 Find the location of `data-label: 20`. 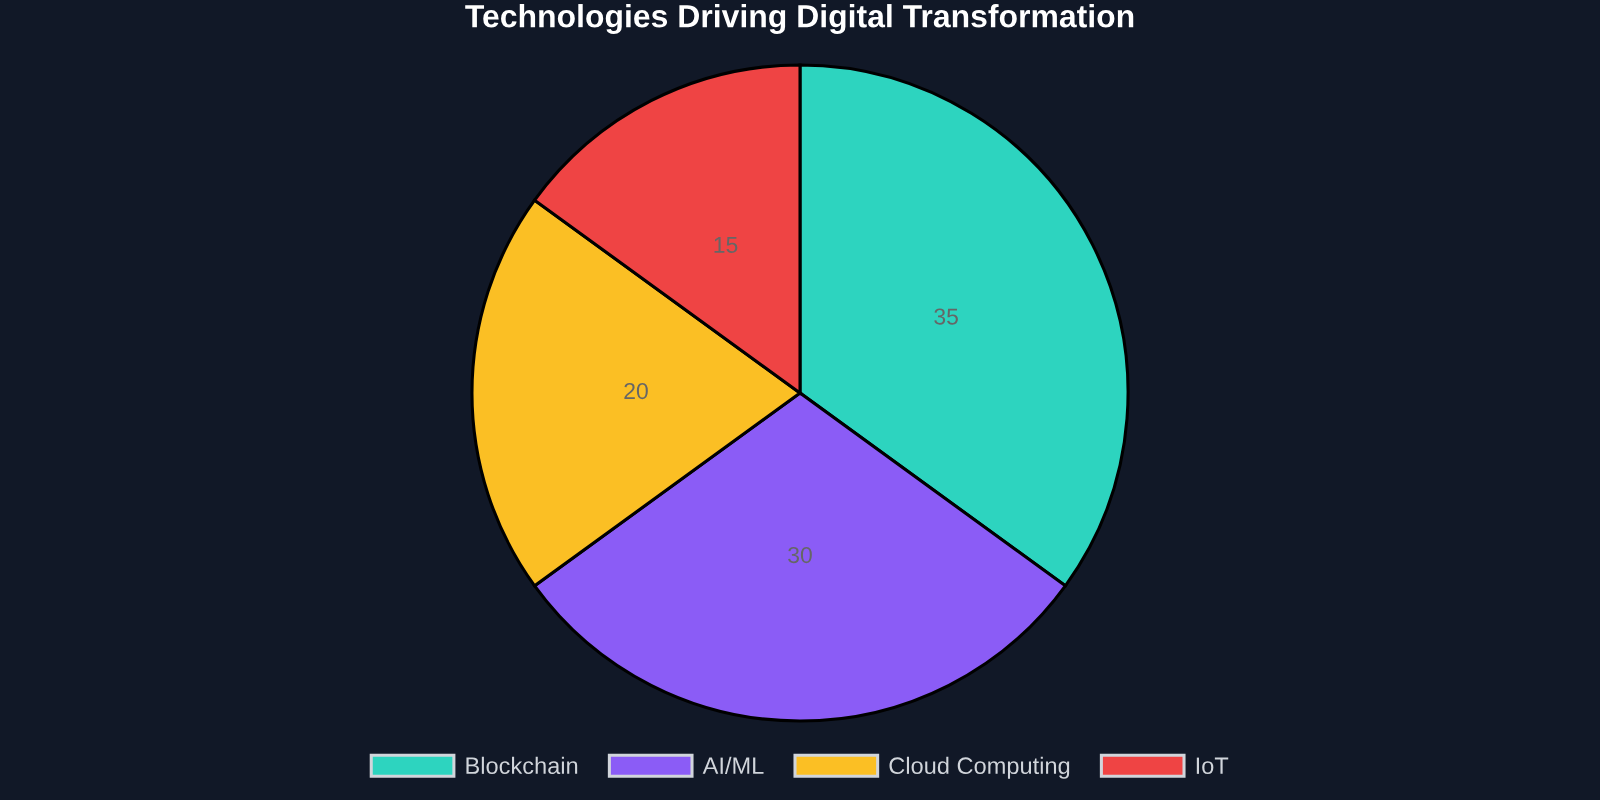

data-label: 20 is located at coordinates (636, 391).